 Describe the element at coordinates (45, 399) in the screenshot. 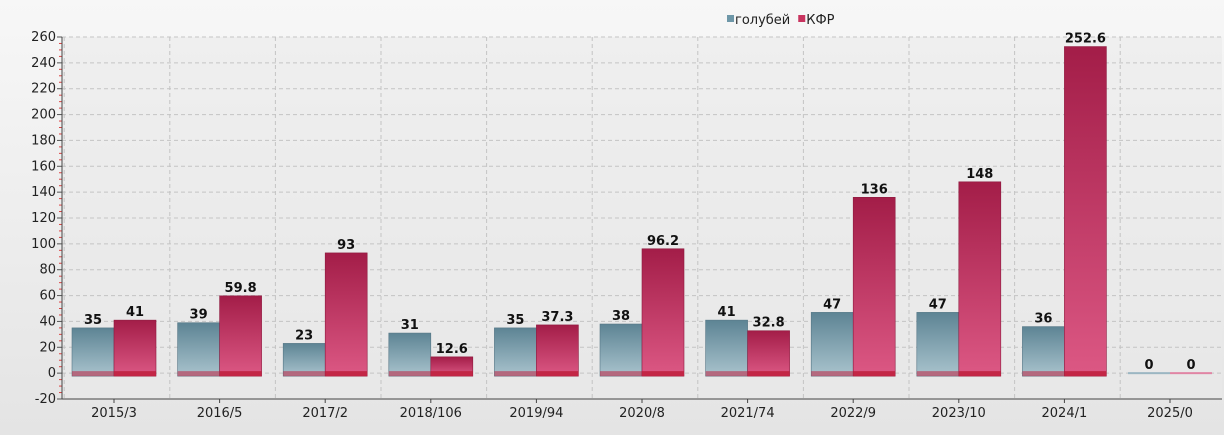

I see `y-tick-label: -20` at that location.